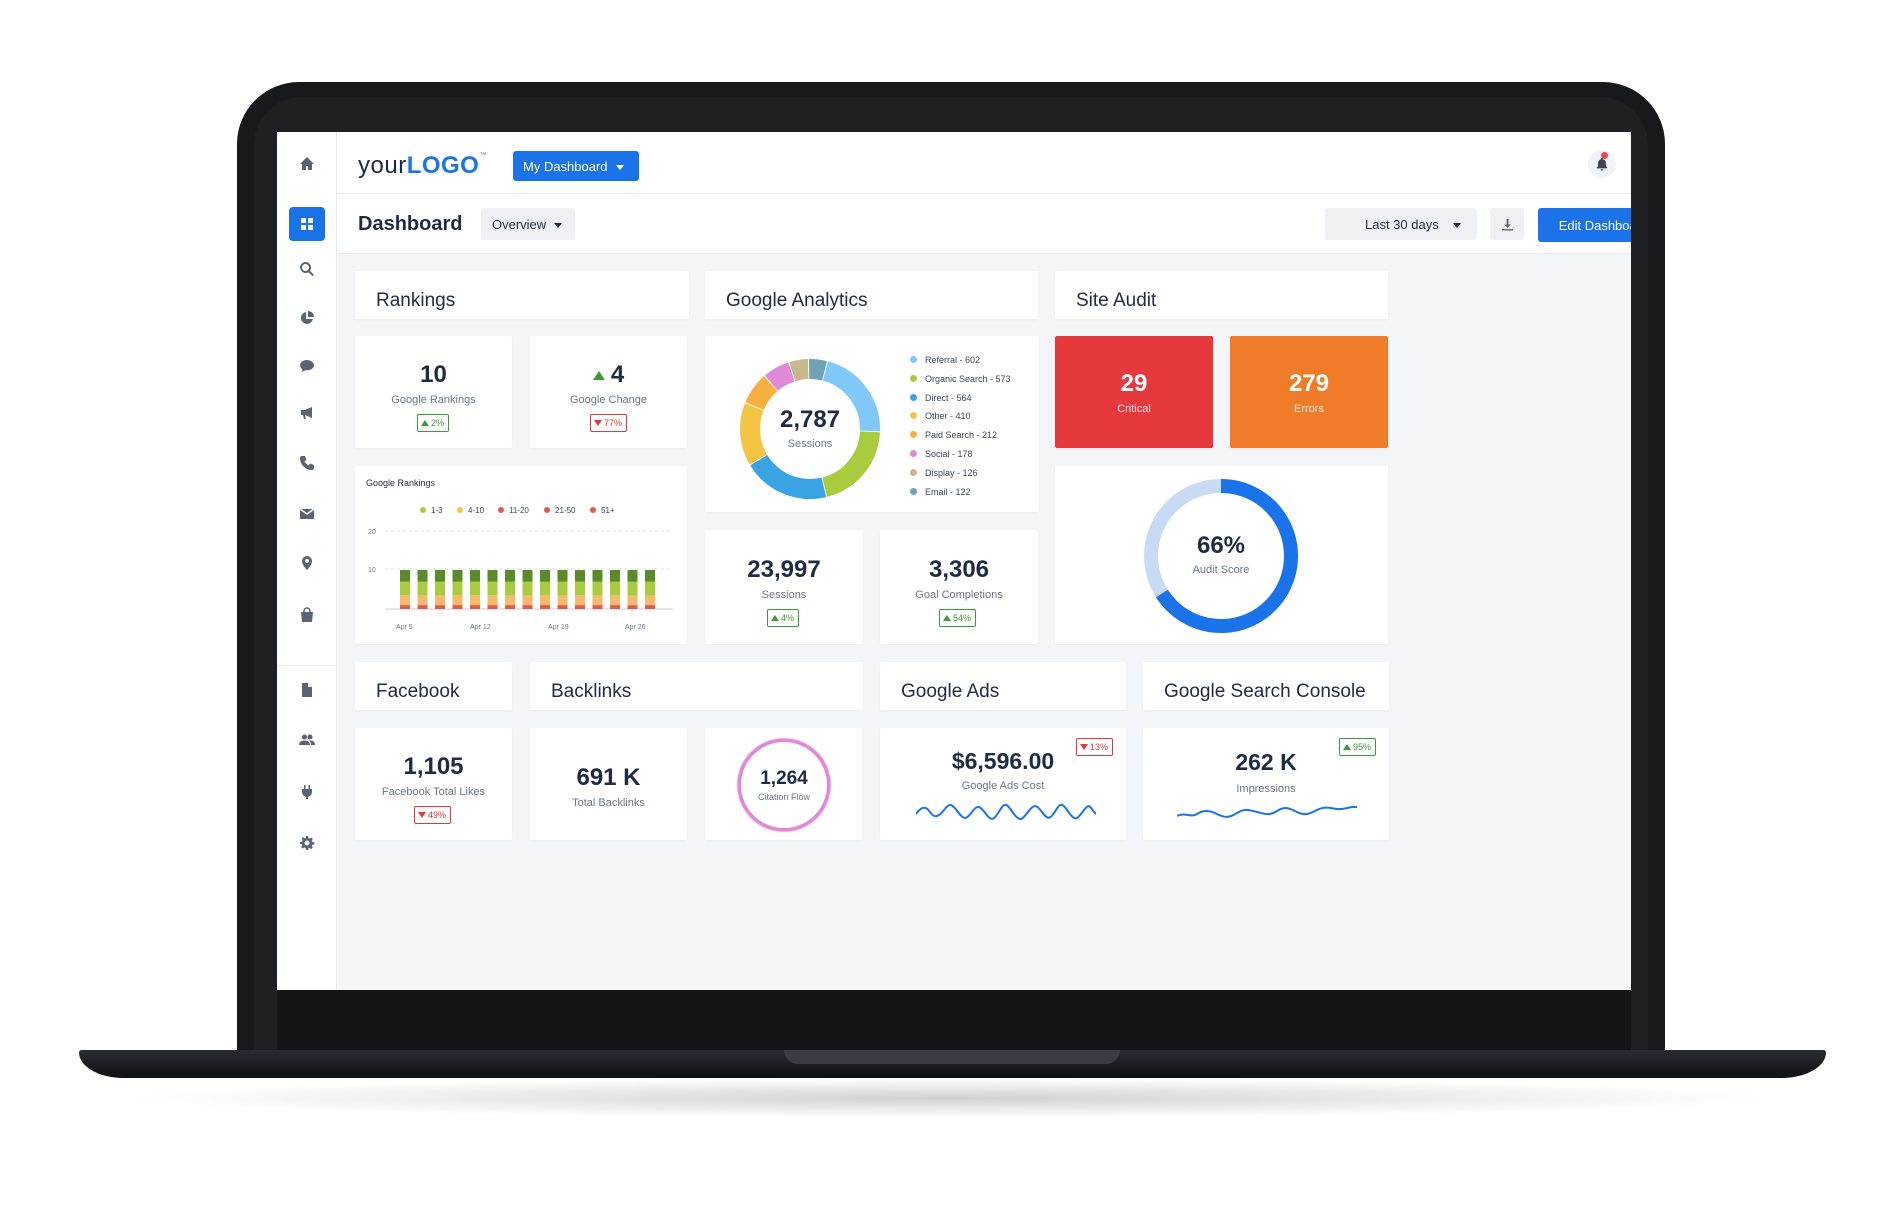 The image size is (1894, 1222). What do you see at coordinates (959, 595) in the screenshot?
I see `kpi-label: Goal Completions` at bounding box center [959, 595].